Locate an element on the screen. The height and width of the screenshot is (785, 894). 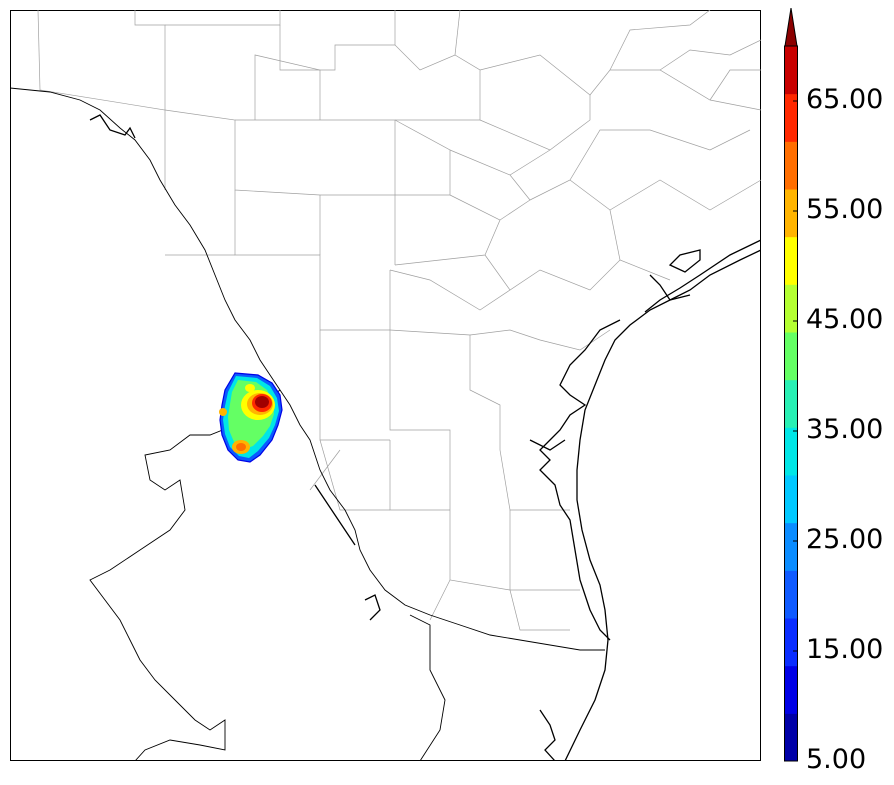
colorbar-extend-arrow is located at coordinates (791, 27).